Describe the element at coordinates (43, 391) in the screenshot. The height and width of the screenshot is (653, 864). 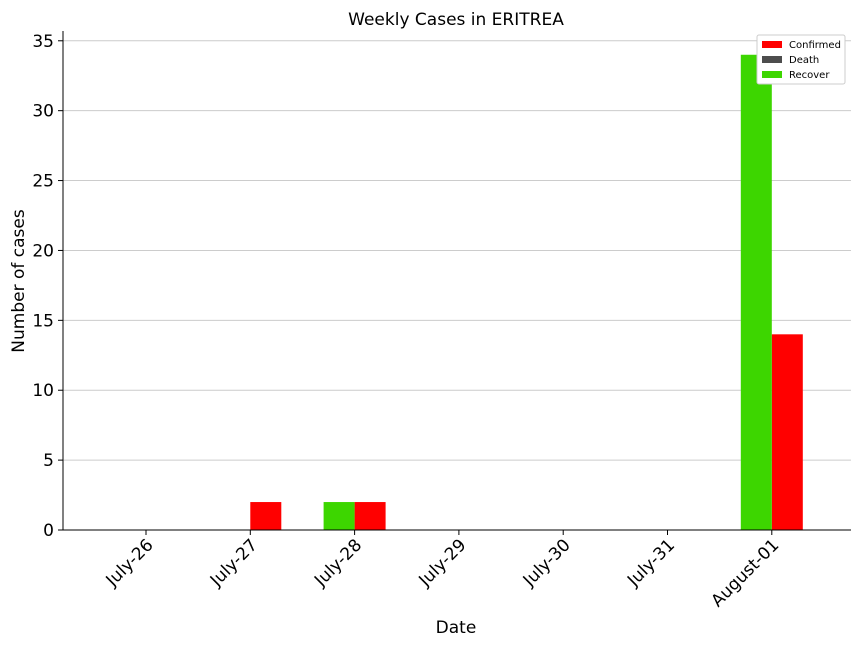
I see `y-tick-label: 10` at that location.